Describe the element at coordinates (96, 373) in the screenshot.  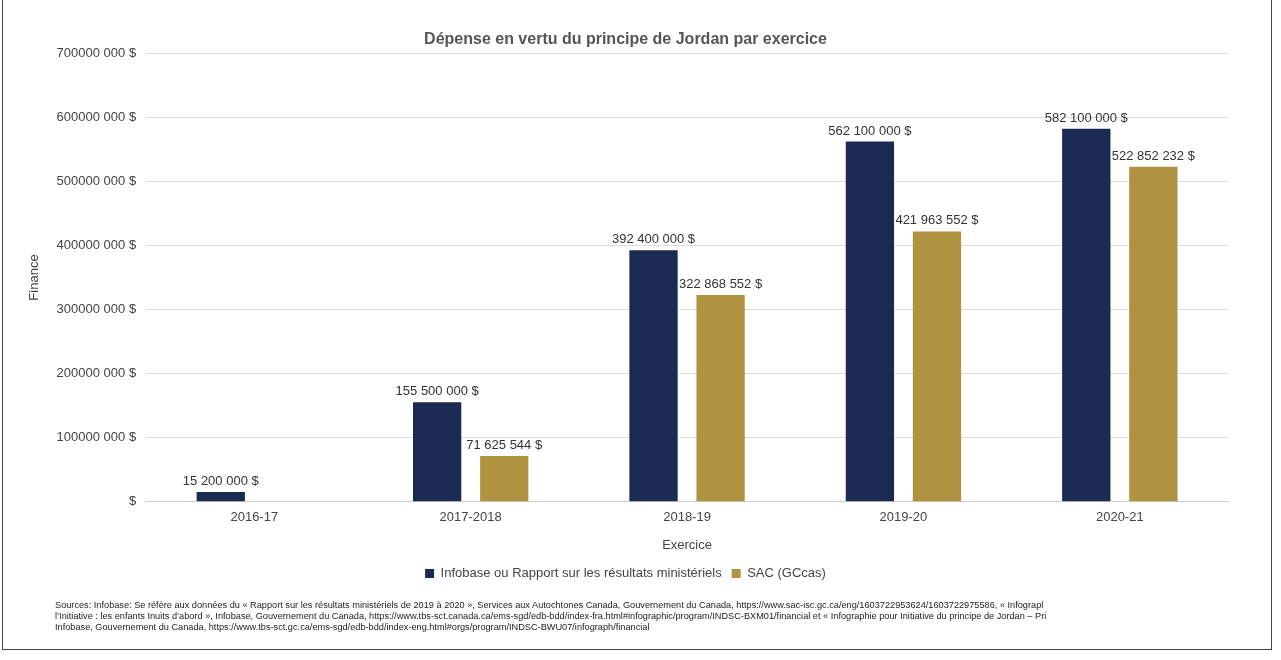
I see `y-tick-label: 200000 000 $` at that location.